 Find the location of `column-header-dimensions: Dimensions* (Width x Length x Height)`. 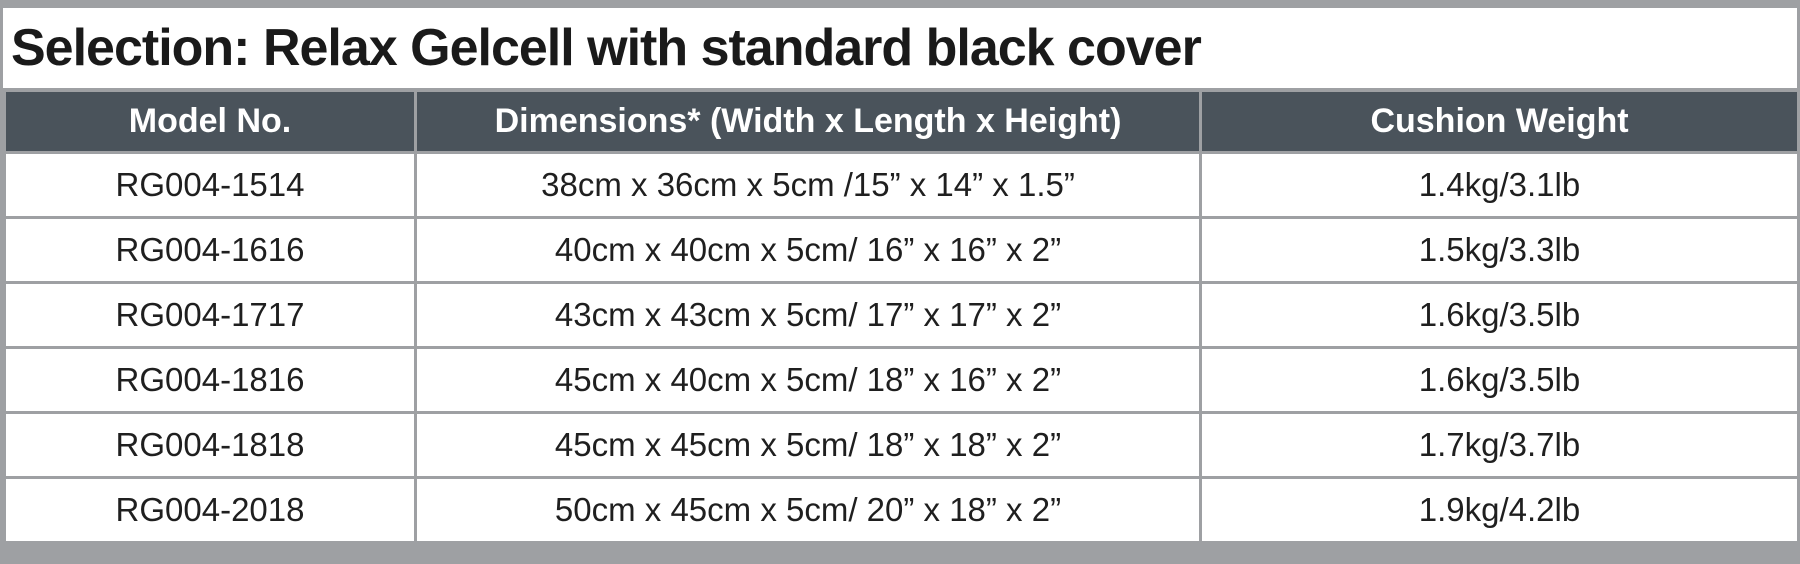

column-header-dimensions: Dimensions* (Width x Length x Height) is located at coordinates (808, 121).